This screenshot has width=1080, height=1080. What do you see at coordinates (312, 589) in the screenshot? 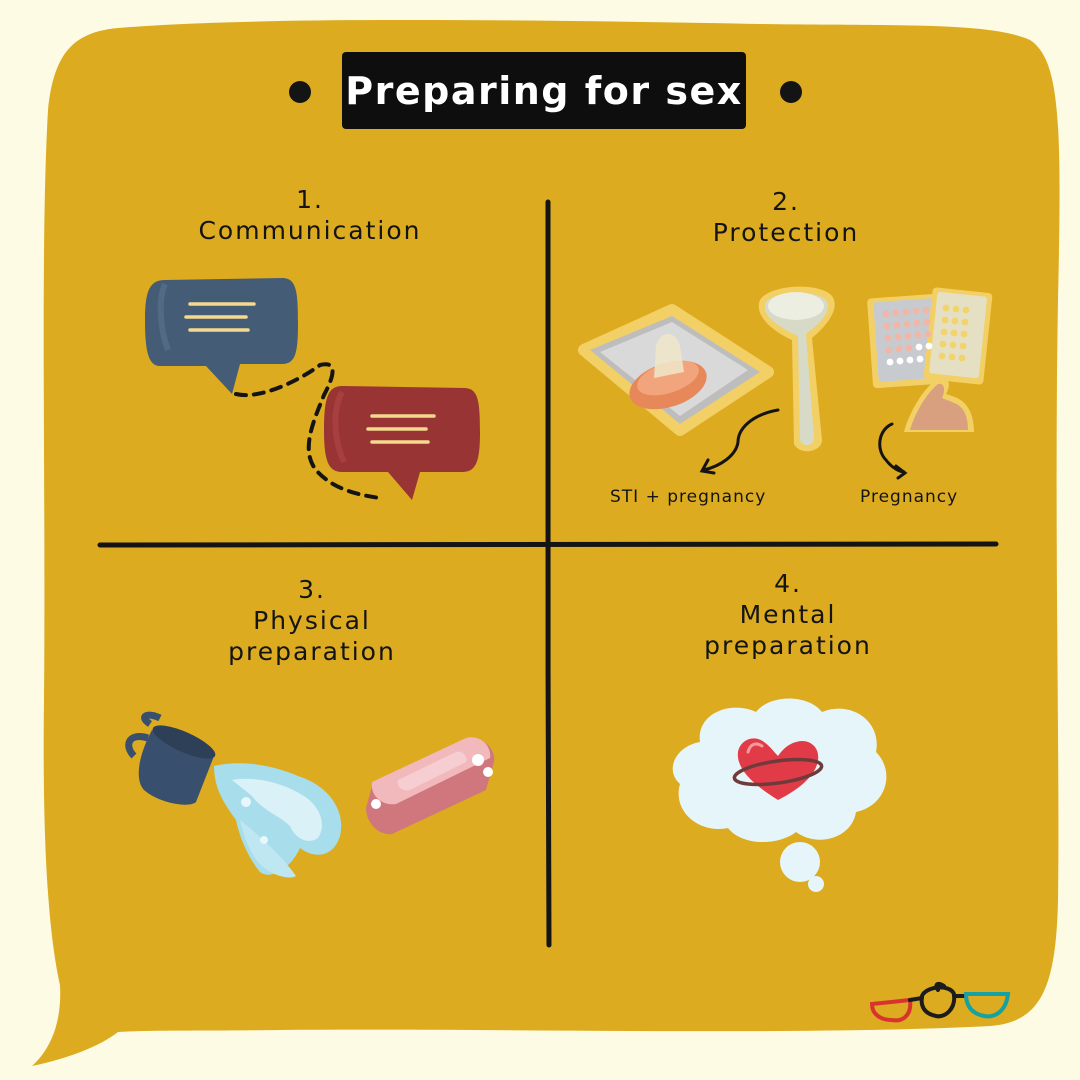
I see `heading-number: 3.` at bounding box center [312, 589].